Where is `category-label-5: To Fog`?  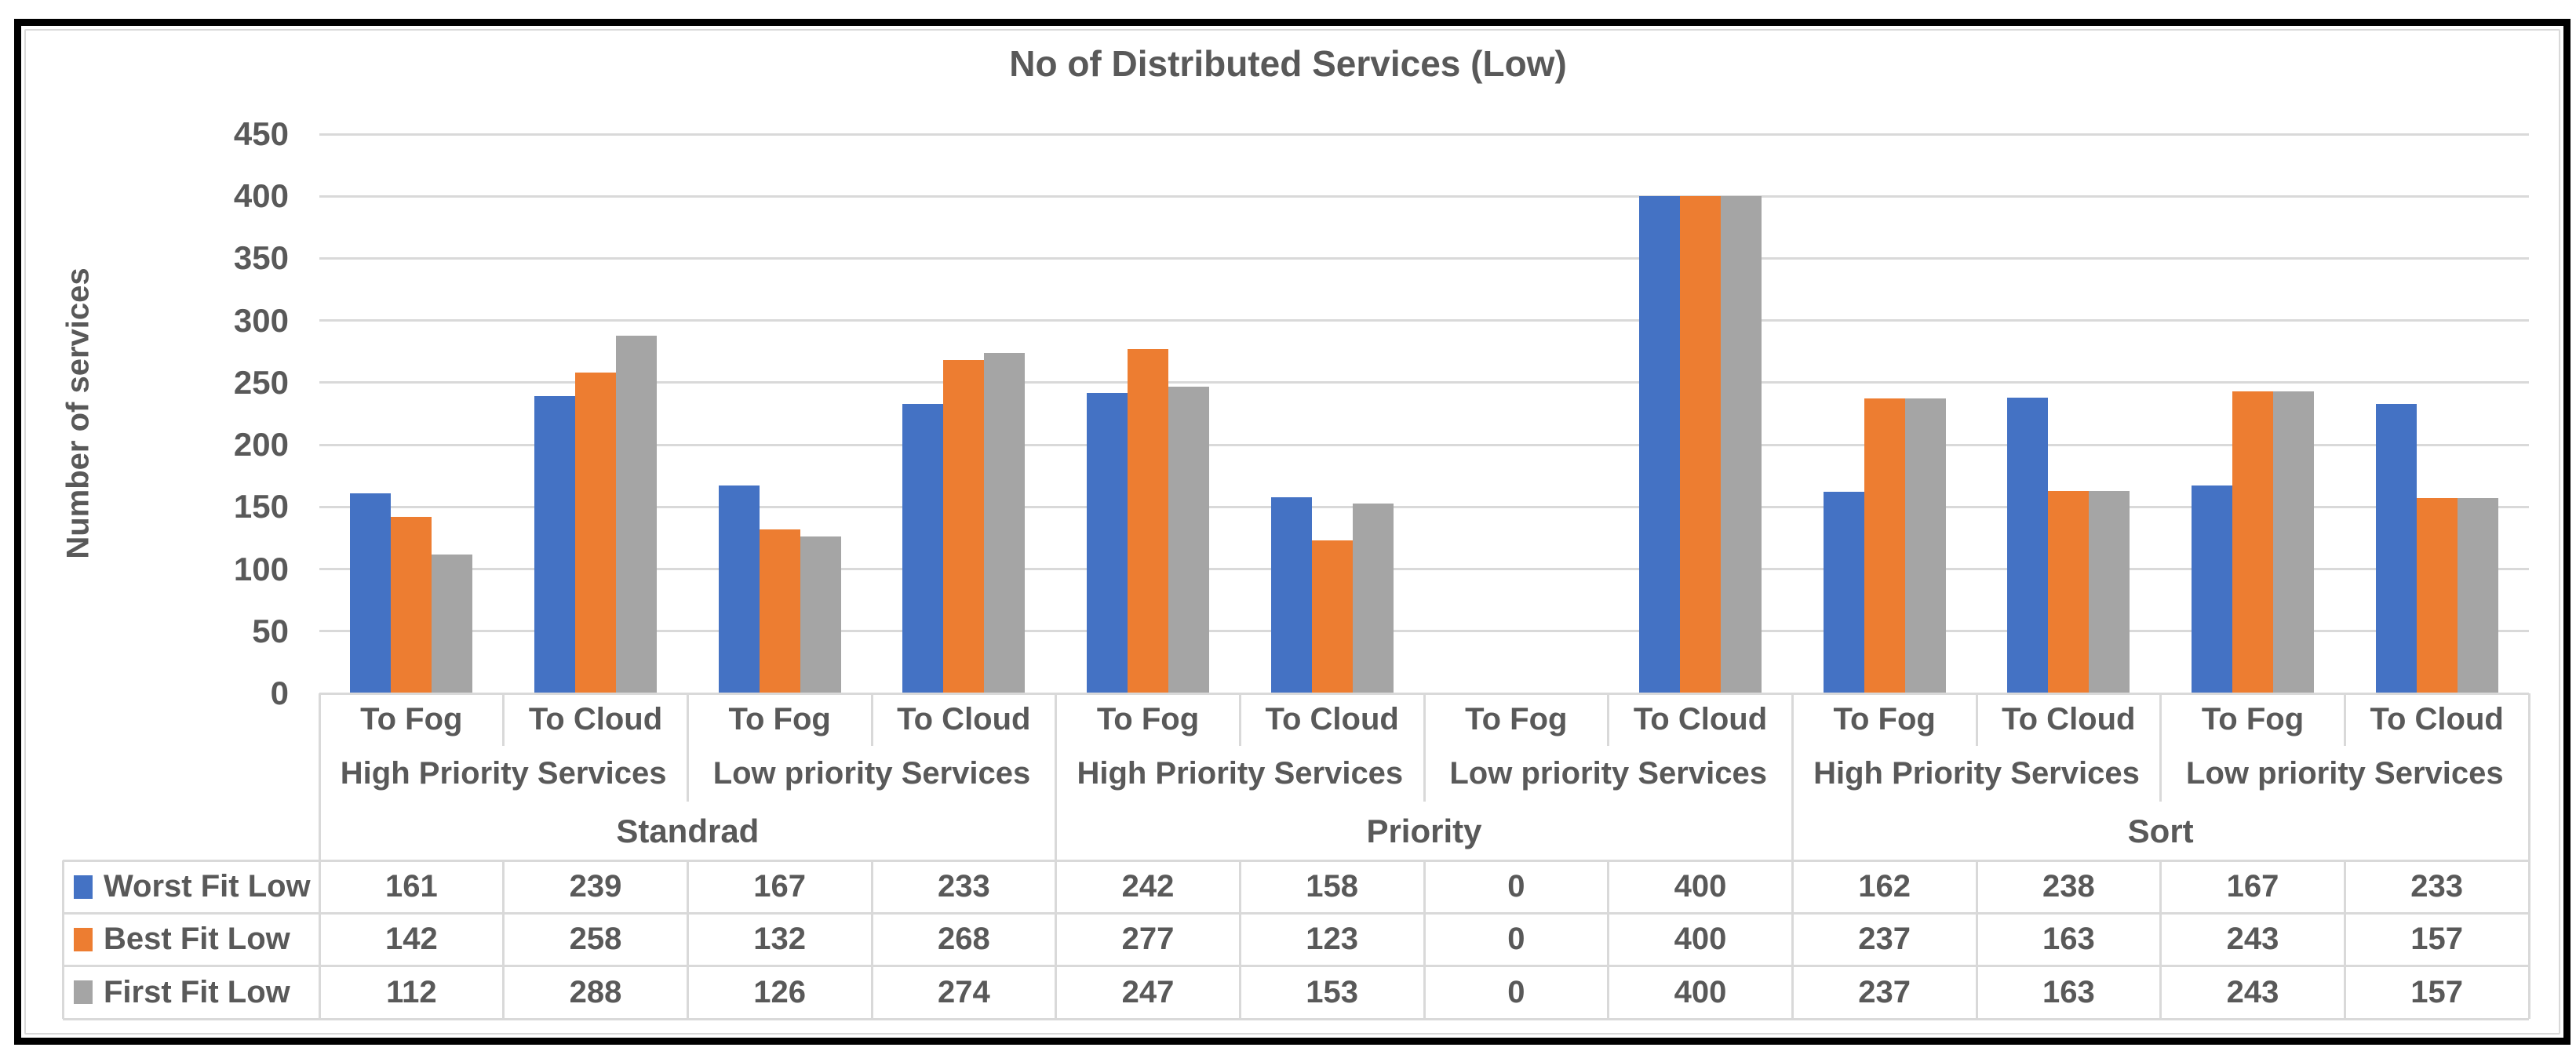 category-label-5: To Fog is located at coordinates (1148, 719).